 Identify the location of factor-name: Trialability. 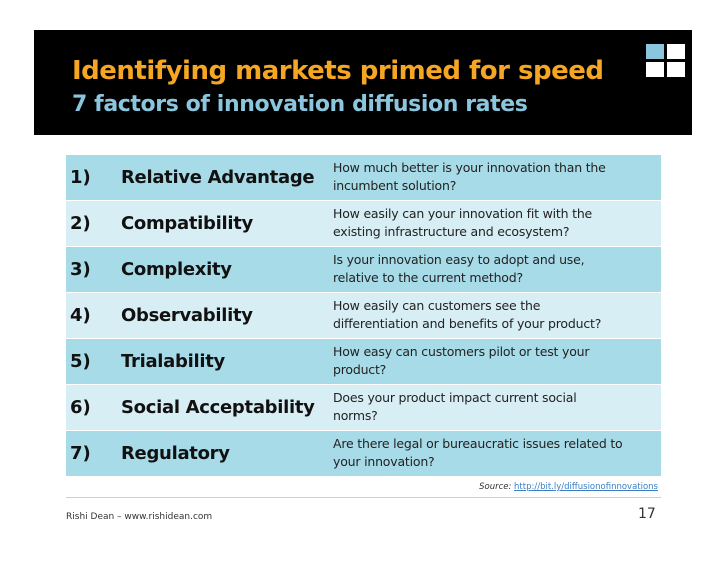
(173, 361).